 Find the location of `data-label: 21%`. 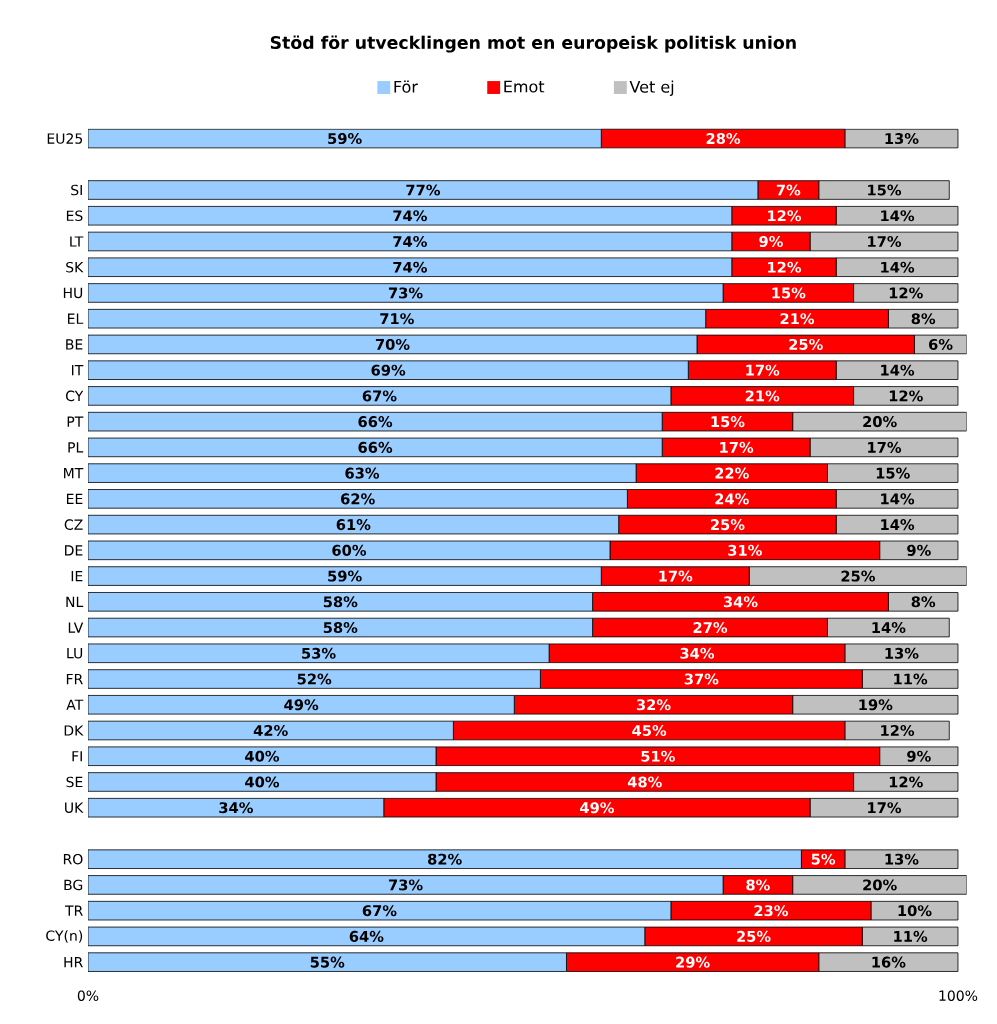

data-label: 21% is located at coordinates (762, 396).